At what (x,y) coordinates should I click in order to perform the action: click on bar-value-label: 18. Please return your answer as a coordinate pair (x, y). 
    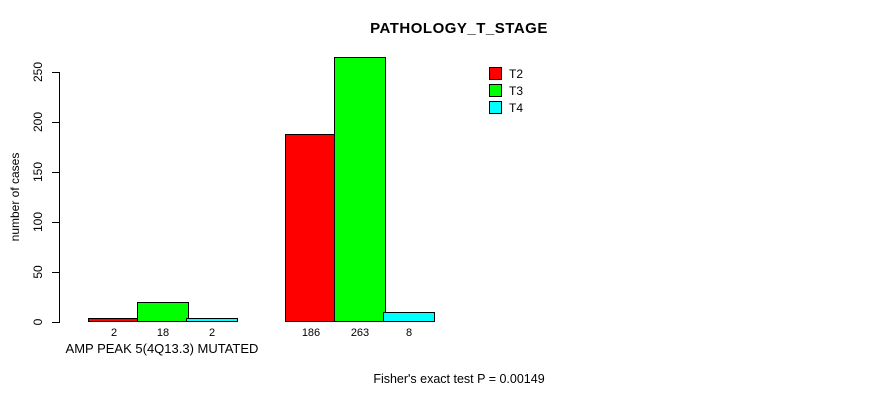
    Looking at the image, I should click on (163, 333).